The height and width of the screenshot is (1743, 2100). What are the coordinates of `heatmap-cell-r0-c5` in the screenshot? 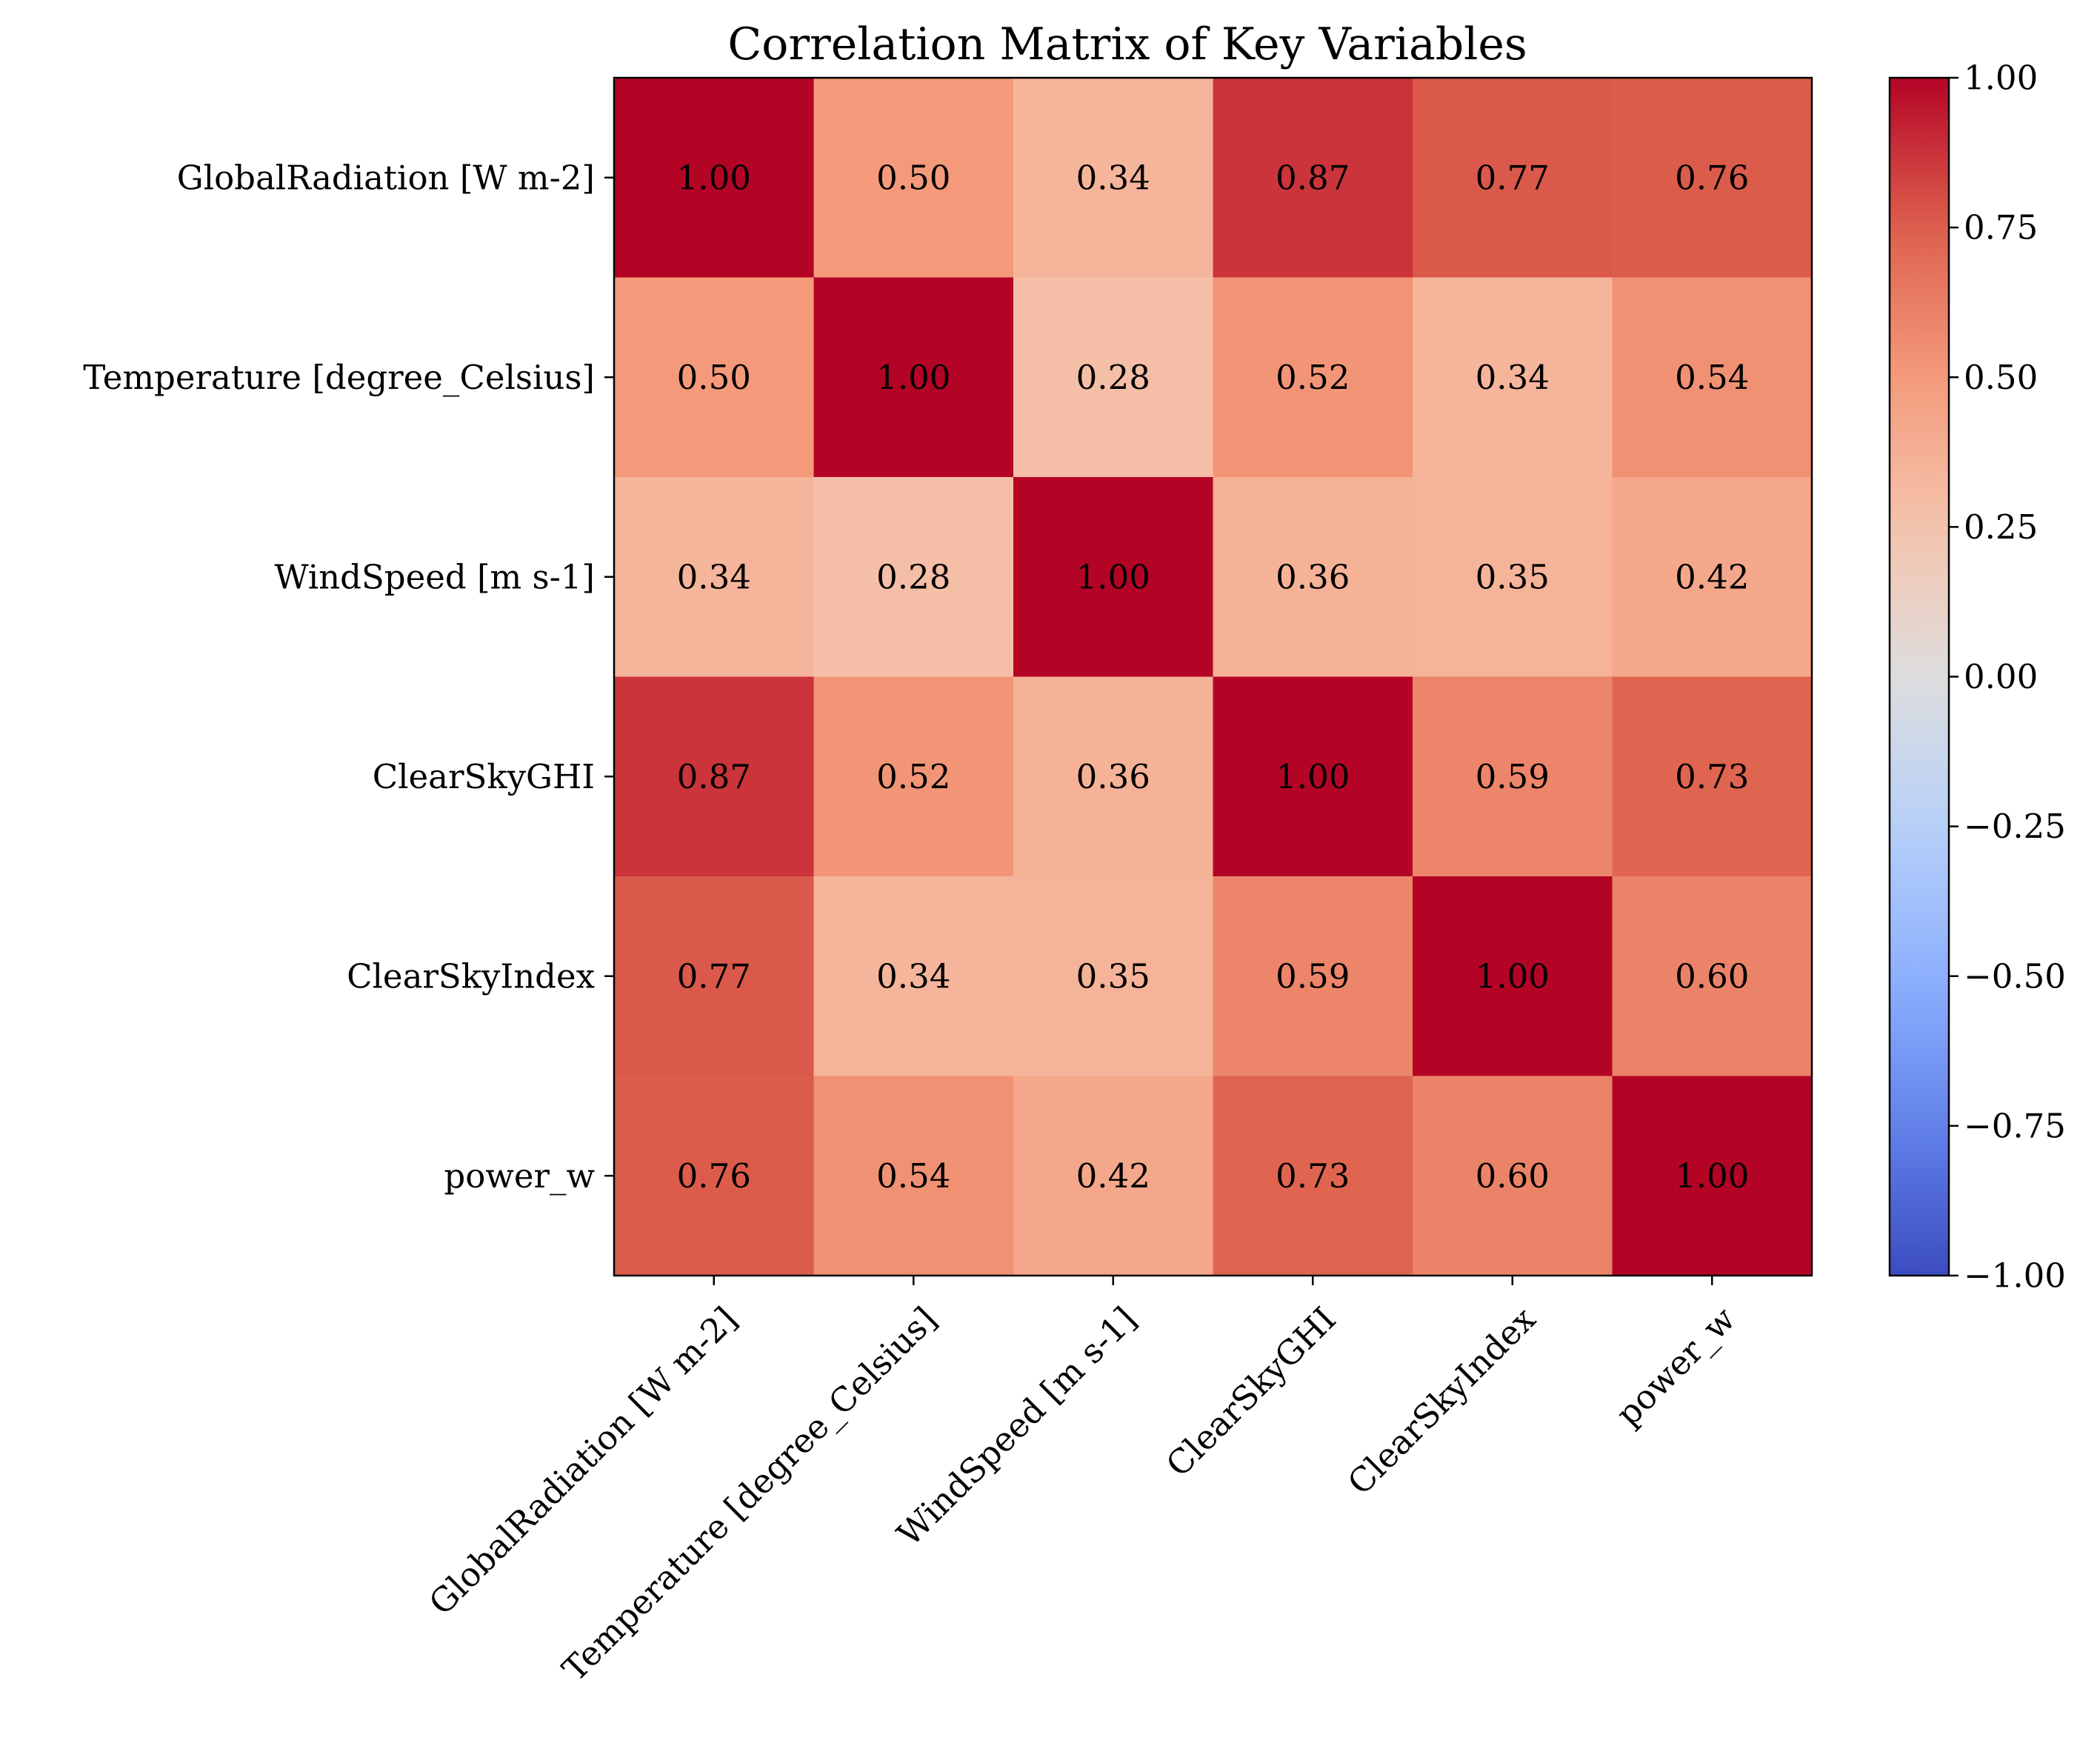 It's located at (1712, 178).